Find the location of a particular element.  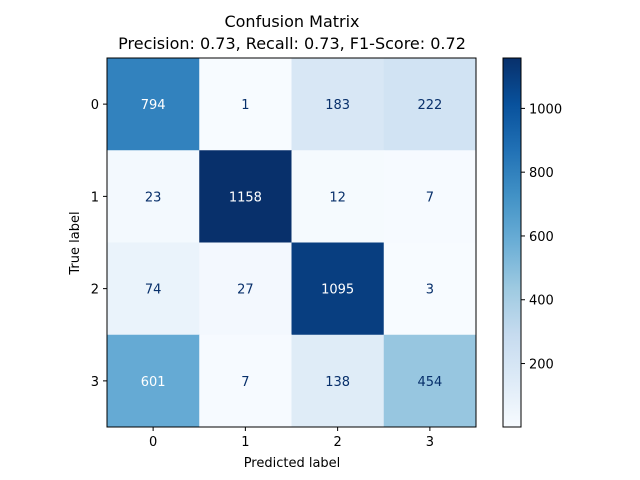

cell-value-label: 23 is located at coordinates (153, 197).